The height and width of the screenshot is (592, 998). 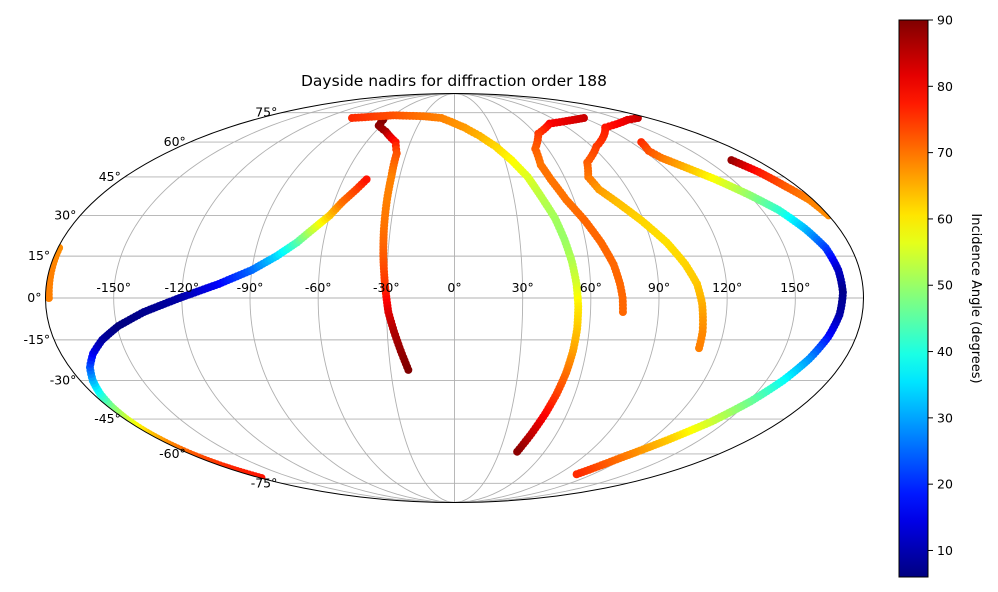 I want to click on colorbar-tick-label: 30, so click(x=945, y=417).